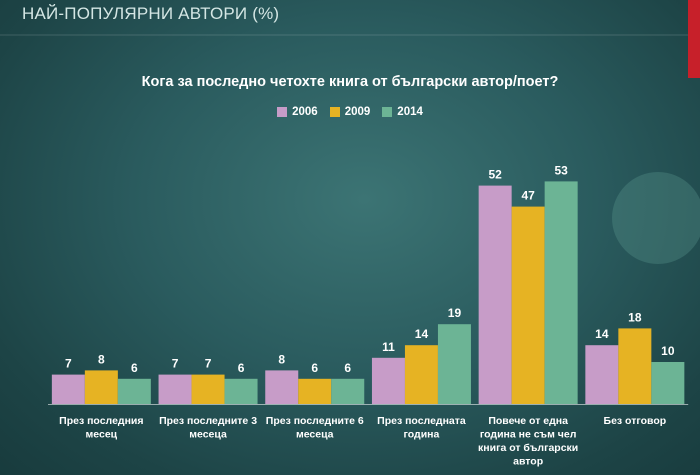 The height and width of the screenshot is (475, 700). What do you see at coordinates (102, 435) in the screenshot?
I see `category-label-0-1: месец` at bounding box center [102, 435].